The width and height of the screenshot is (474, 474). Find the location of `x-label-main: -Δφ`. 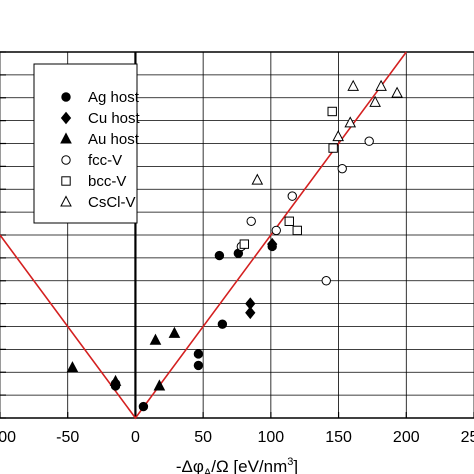

x-label-main: -Δφ is located at coordinates (190, 465).